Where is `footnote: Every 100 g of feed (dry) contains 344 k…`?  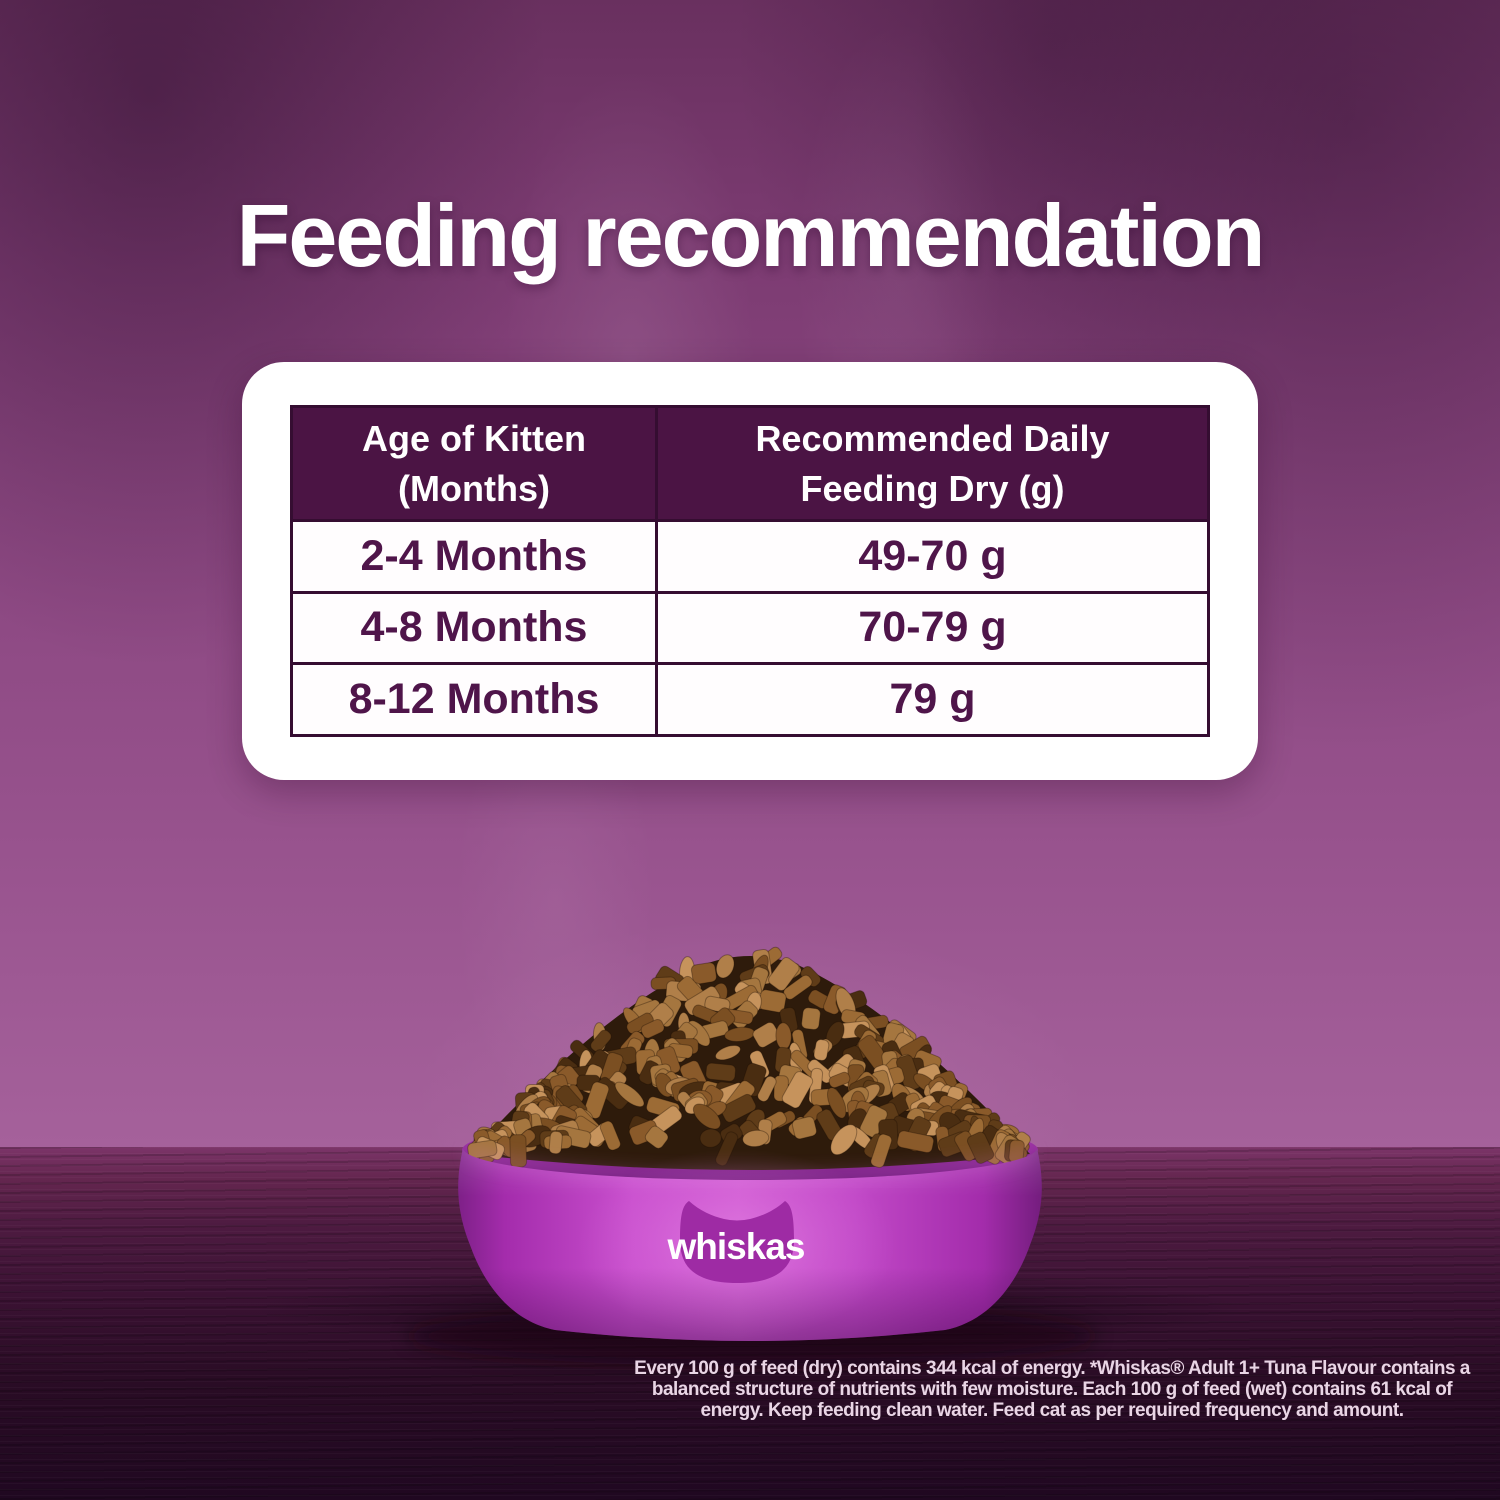
footnote: Every 100 g of feed (dry) contains 344 k… is located at coordinates (1052, 1389).